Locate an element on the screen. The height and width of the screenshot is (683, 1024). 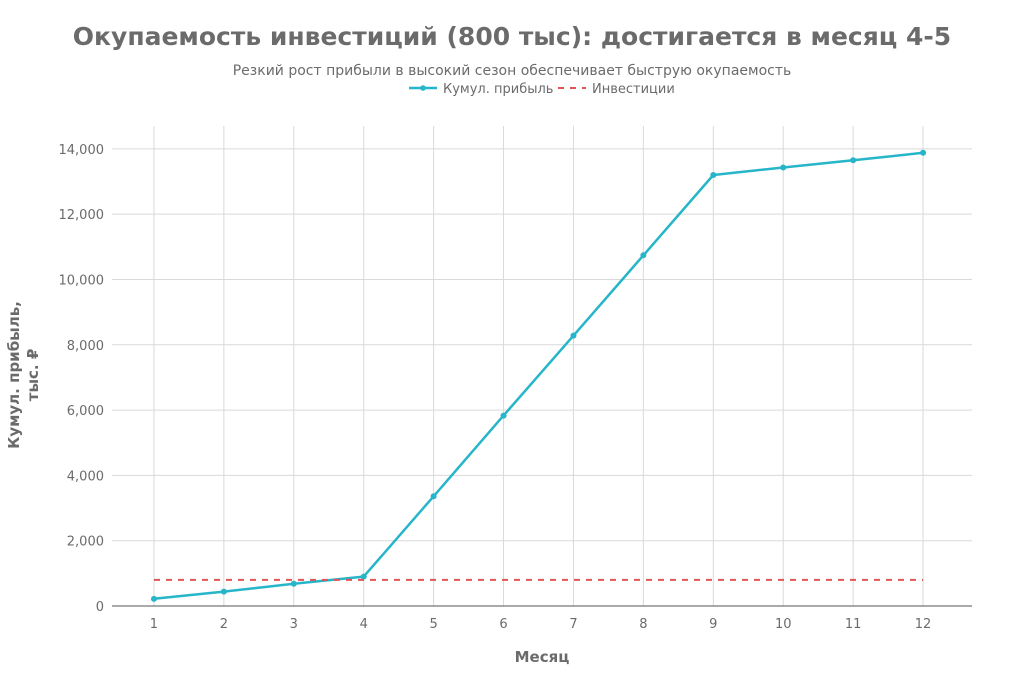
y-tick-label: 12,000 is located at coordinates (82, 215).